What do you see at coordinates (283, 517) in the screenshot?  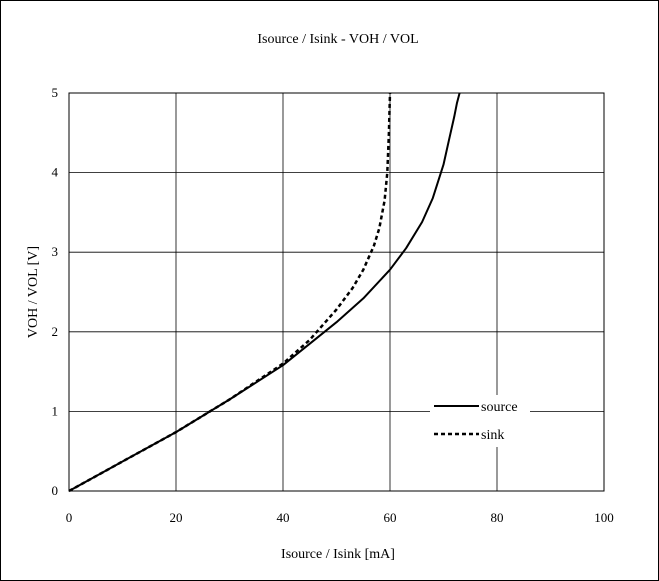 I see `x-tick-label: 40` at bounding box center [283, 517].